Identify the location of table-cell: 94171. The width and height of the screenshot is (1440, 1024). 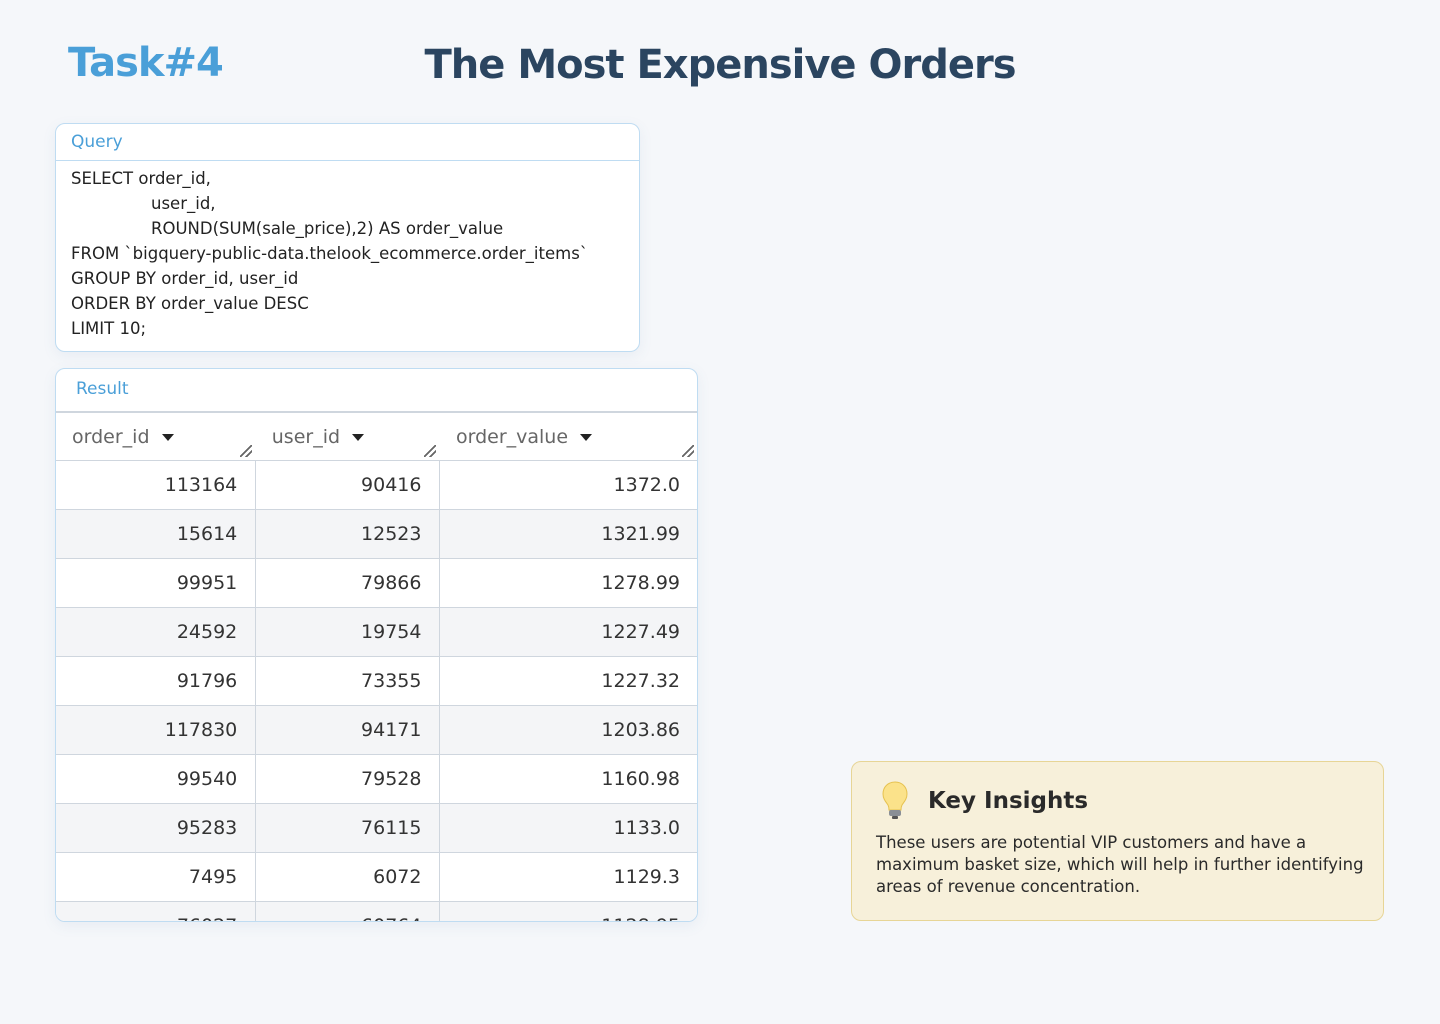
(348, 730).